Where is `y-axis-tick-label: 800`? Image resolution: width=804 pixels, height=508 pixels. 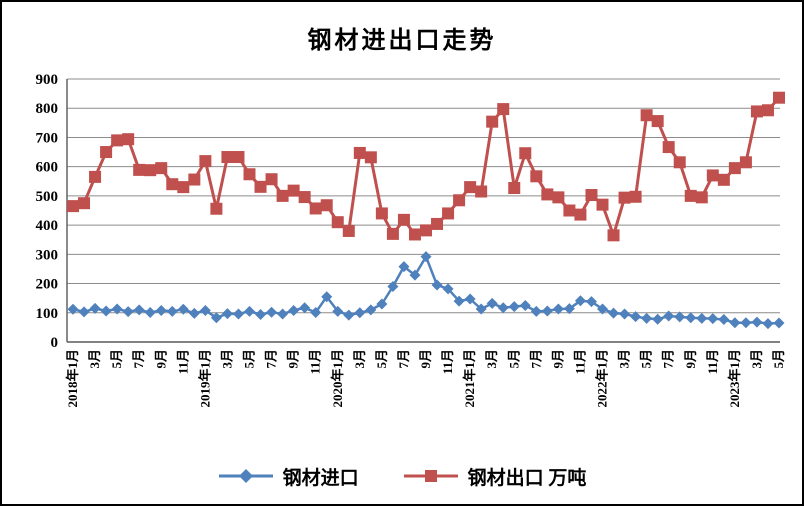
y-axis-tick-label: 800 is located at coordinates (47, 109).